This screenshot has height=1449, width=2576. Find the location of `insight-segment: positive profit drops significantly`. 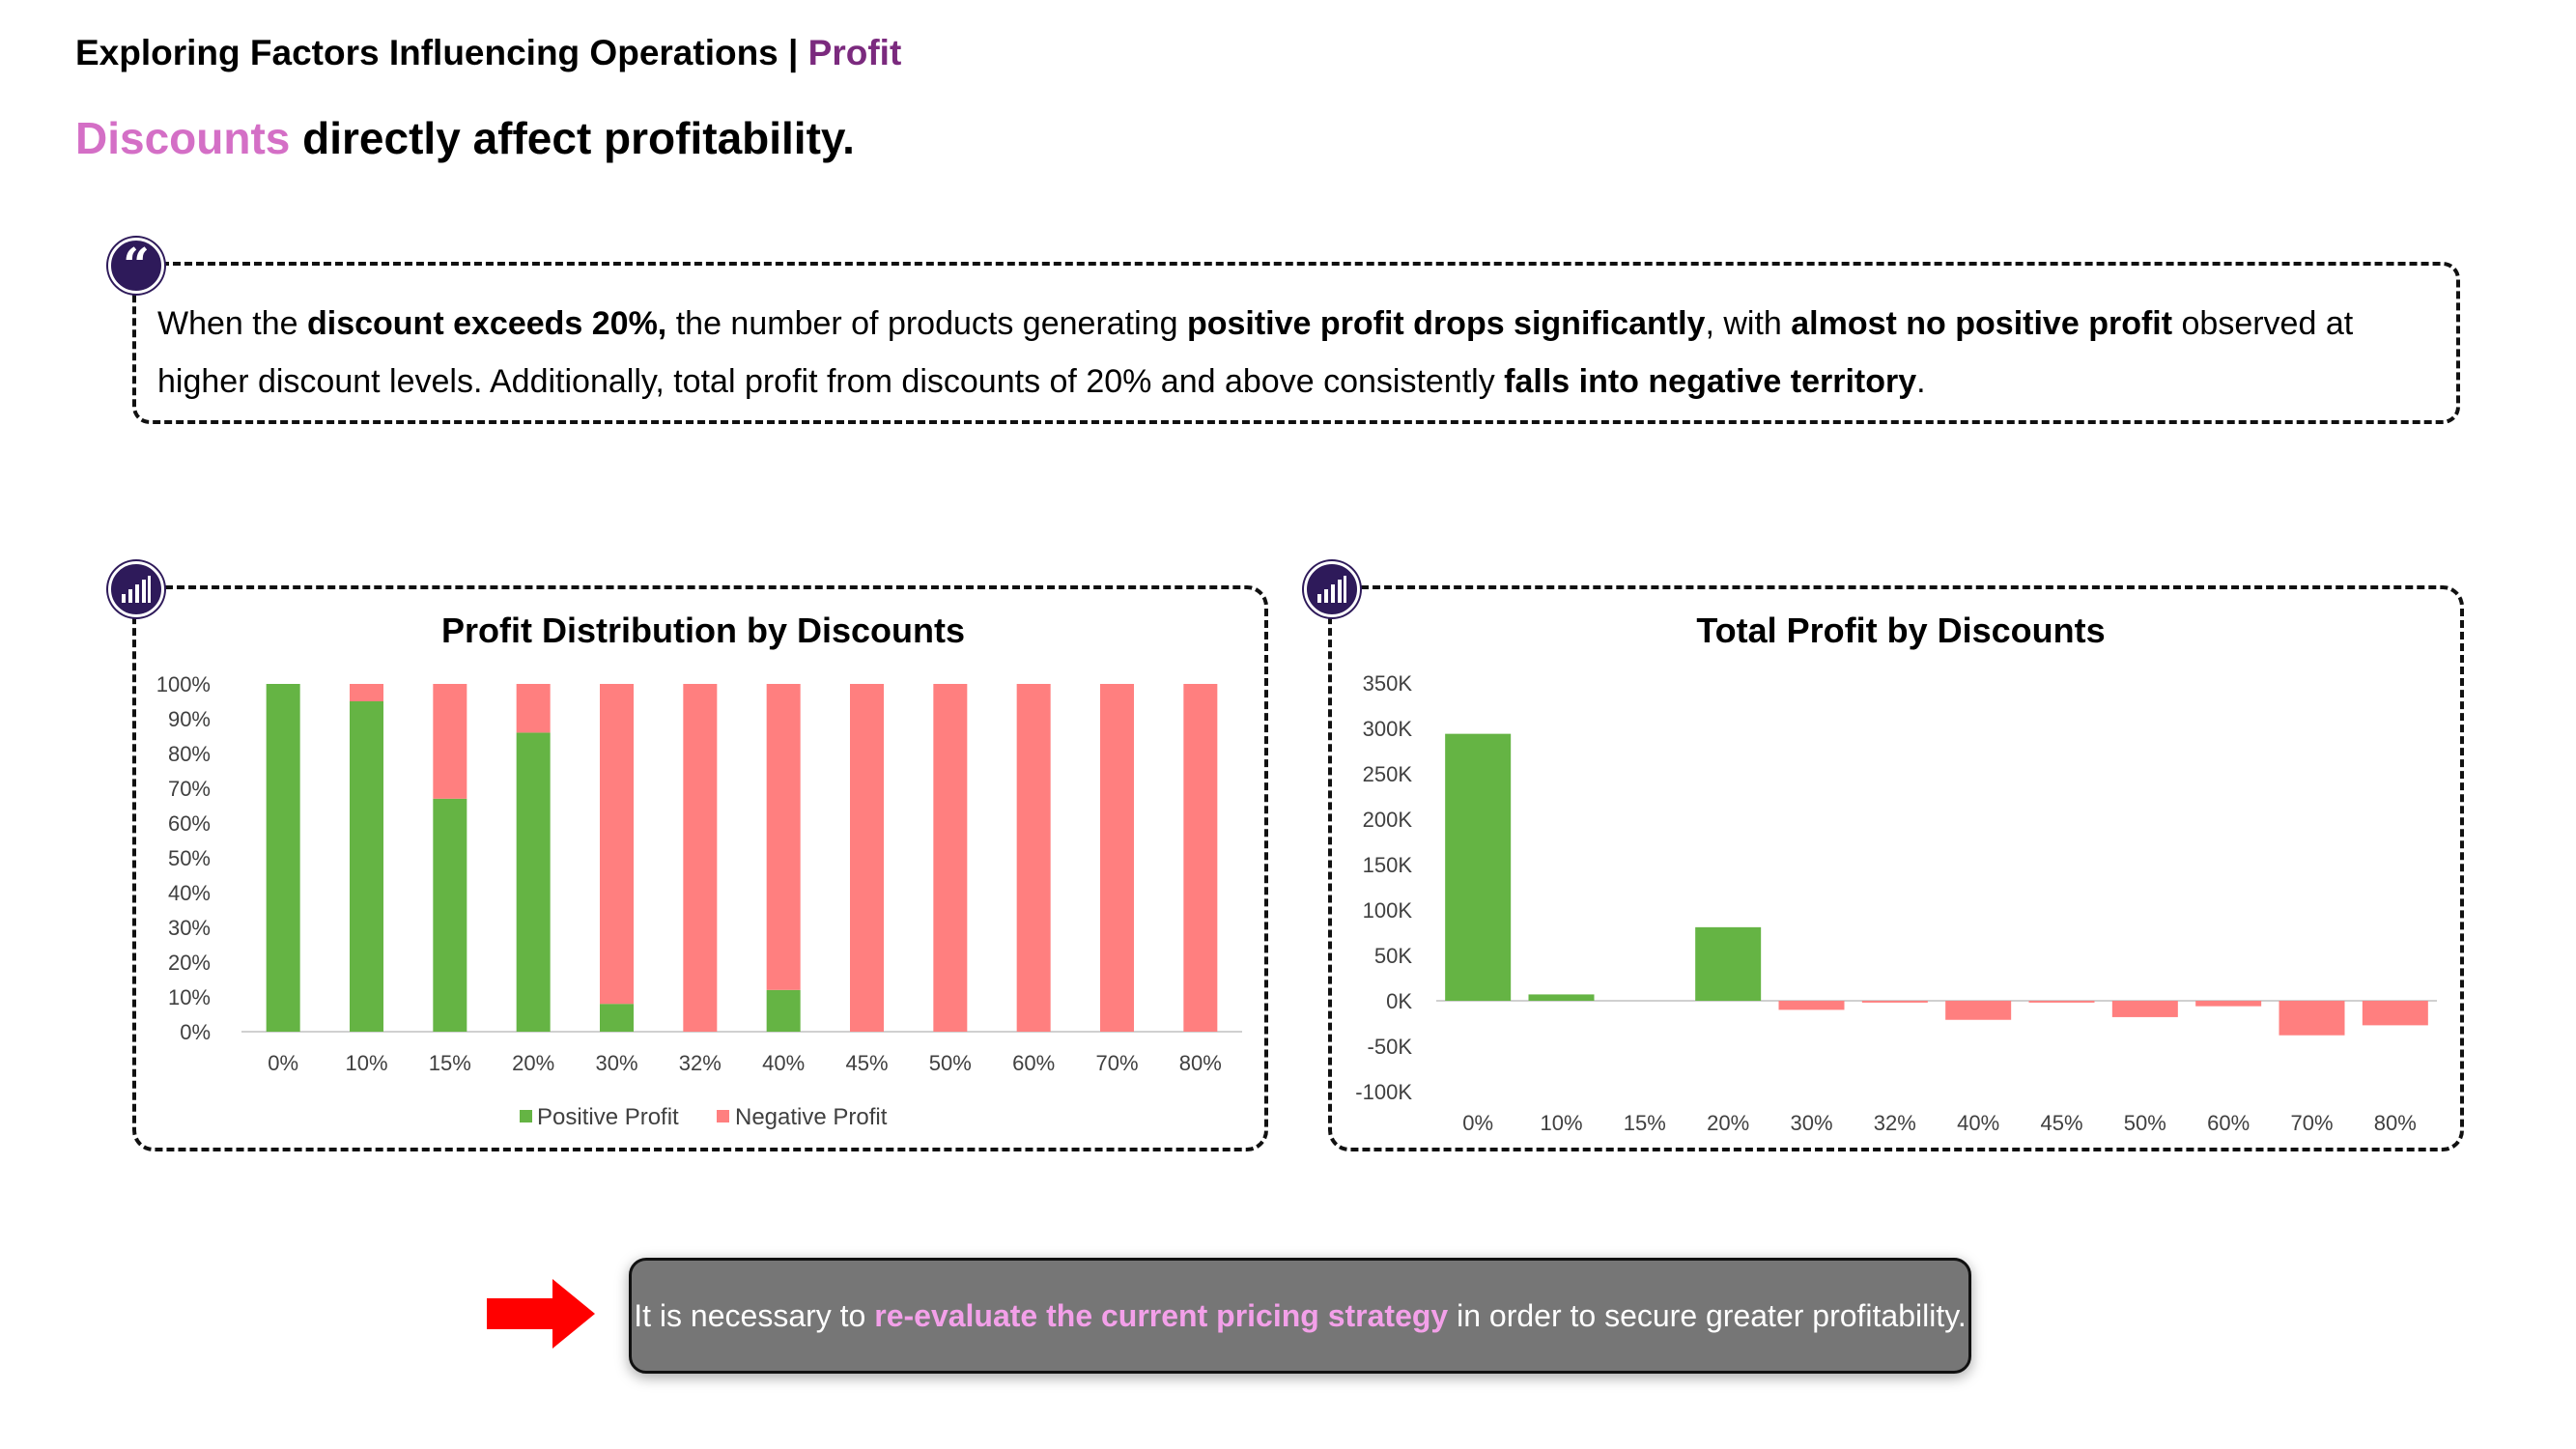

insight-segment: positive profit drops significantly is located at coordinates (1446, 323).